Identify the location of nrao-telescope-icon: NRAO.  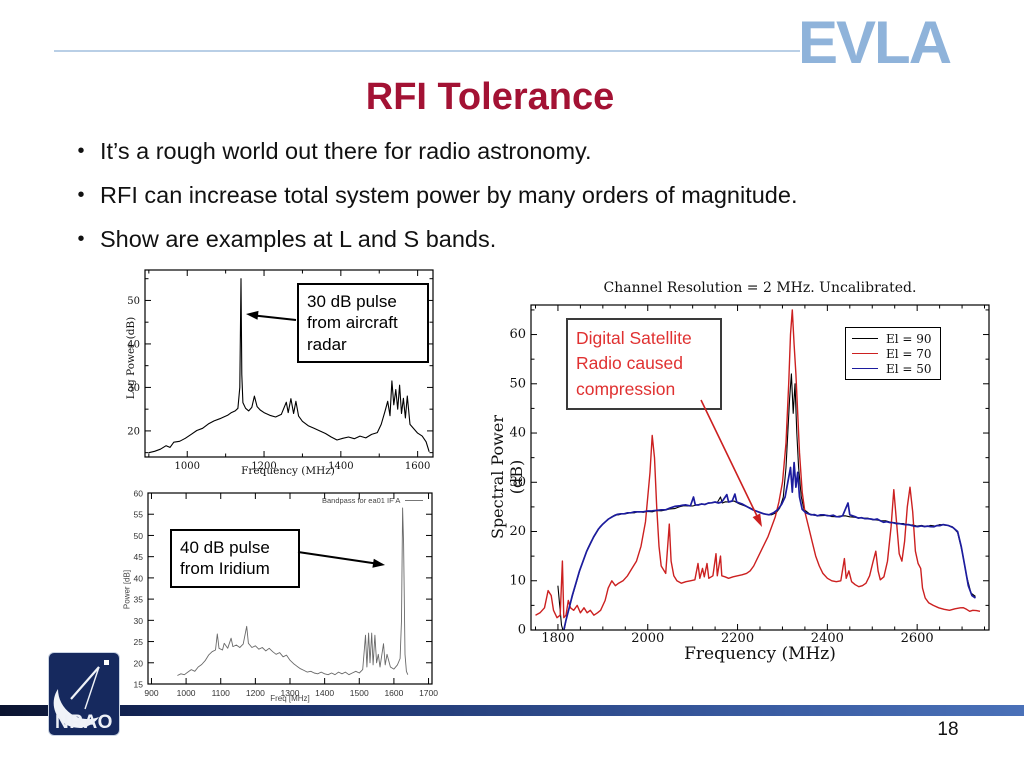
(83, 696).